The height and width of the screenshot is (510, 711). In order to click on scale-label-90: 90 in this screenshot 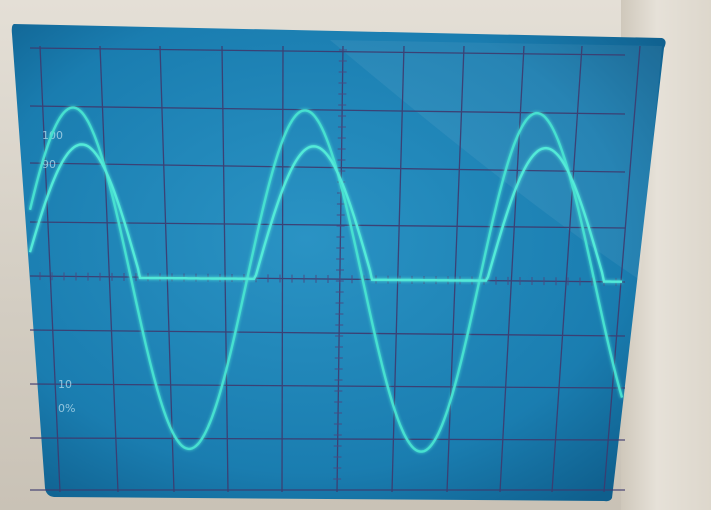, I will do `click(49, 164)`.